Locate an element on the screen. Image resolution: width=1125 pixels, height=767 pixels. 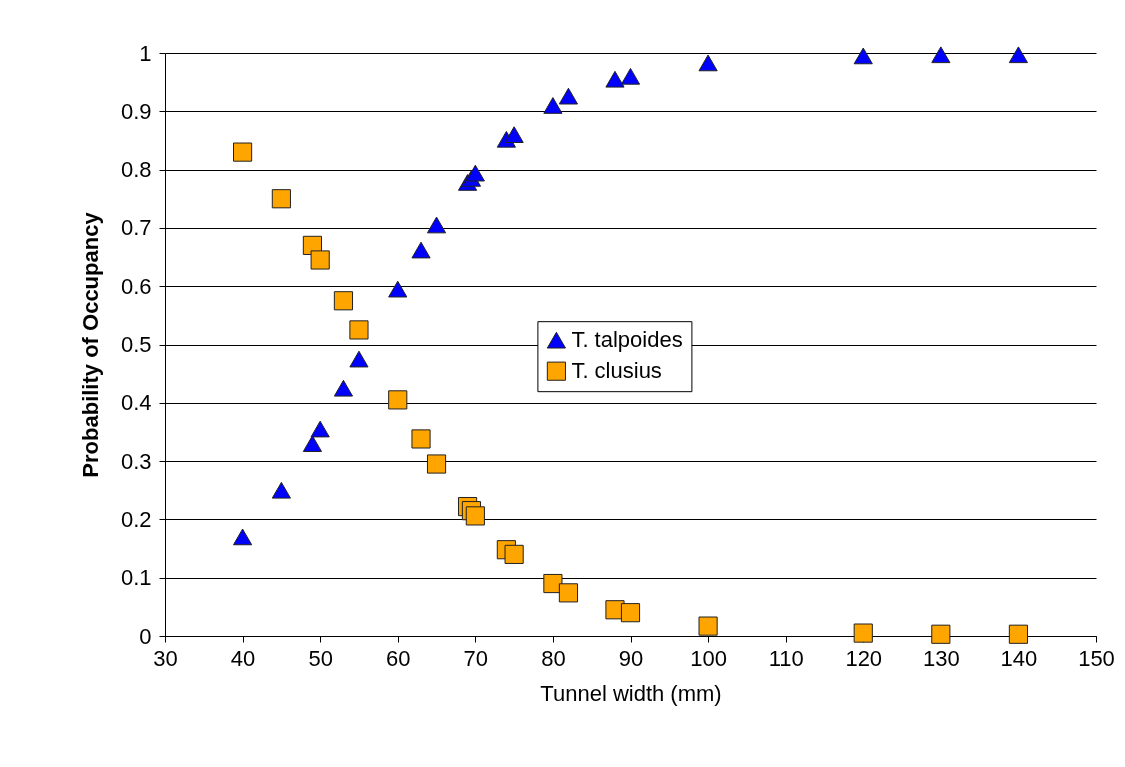
x-tick-label: 110 is located at coordinates (786, 658).